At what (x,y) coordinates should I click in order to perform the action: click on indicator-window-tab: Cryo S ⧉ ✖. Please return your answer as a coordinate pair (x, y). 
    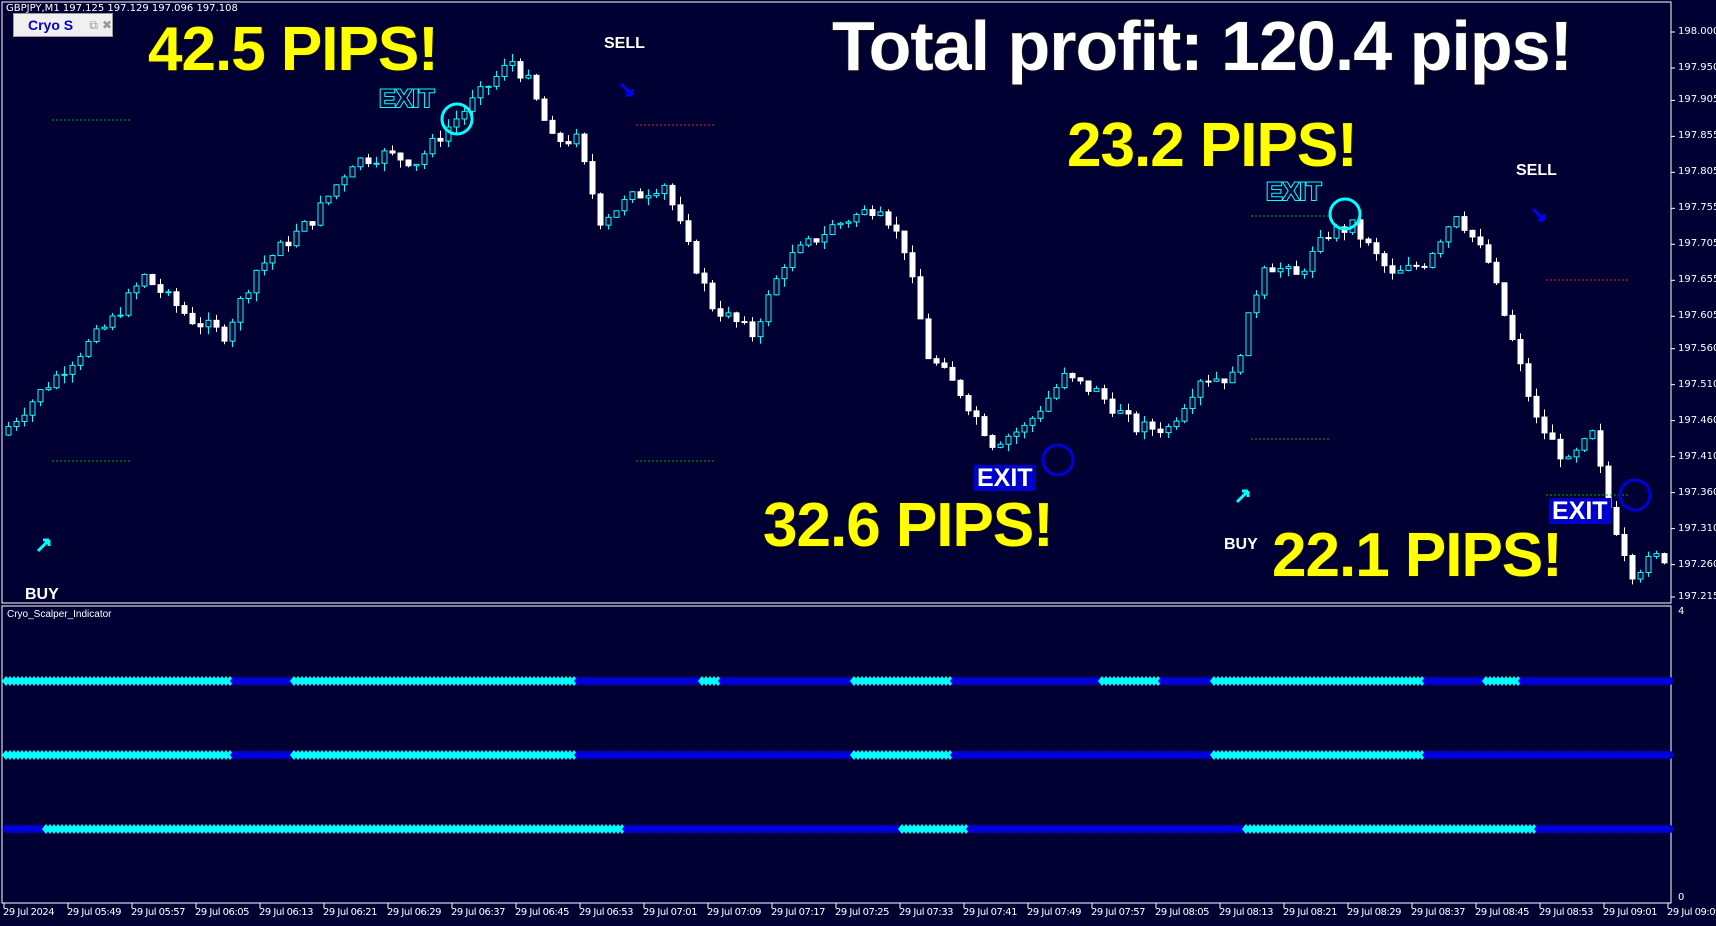
    Looking at the image, I should click on (63, 25).